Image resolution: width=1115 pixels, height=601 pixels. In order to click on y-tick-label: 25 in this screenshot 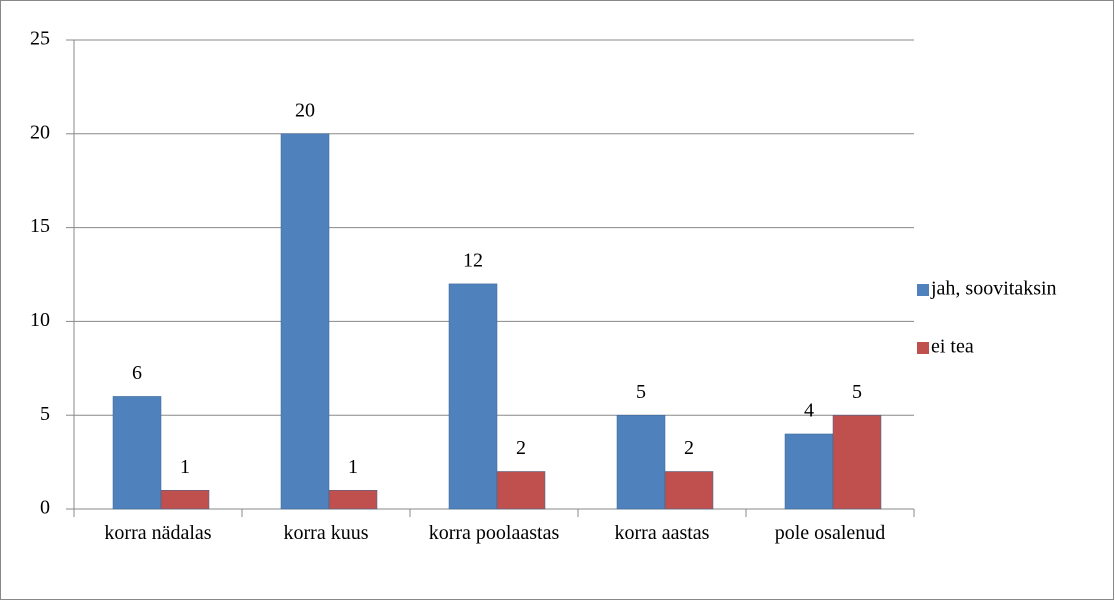, I will do `click(40, 39)`.